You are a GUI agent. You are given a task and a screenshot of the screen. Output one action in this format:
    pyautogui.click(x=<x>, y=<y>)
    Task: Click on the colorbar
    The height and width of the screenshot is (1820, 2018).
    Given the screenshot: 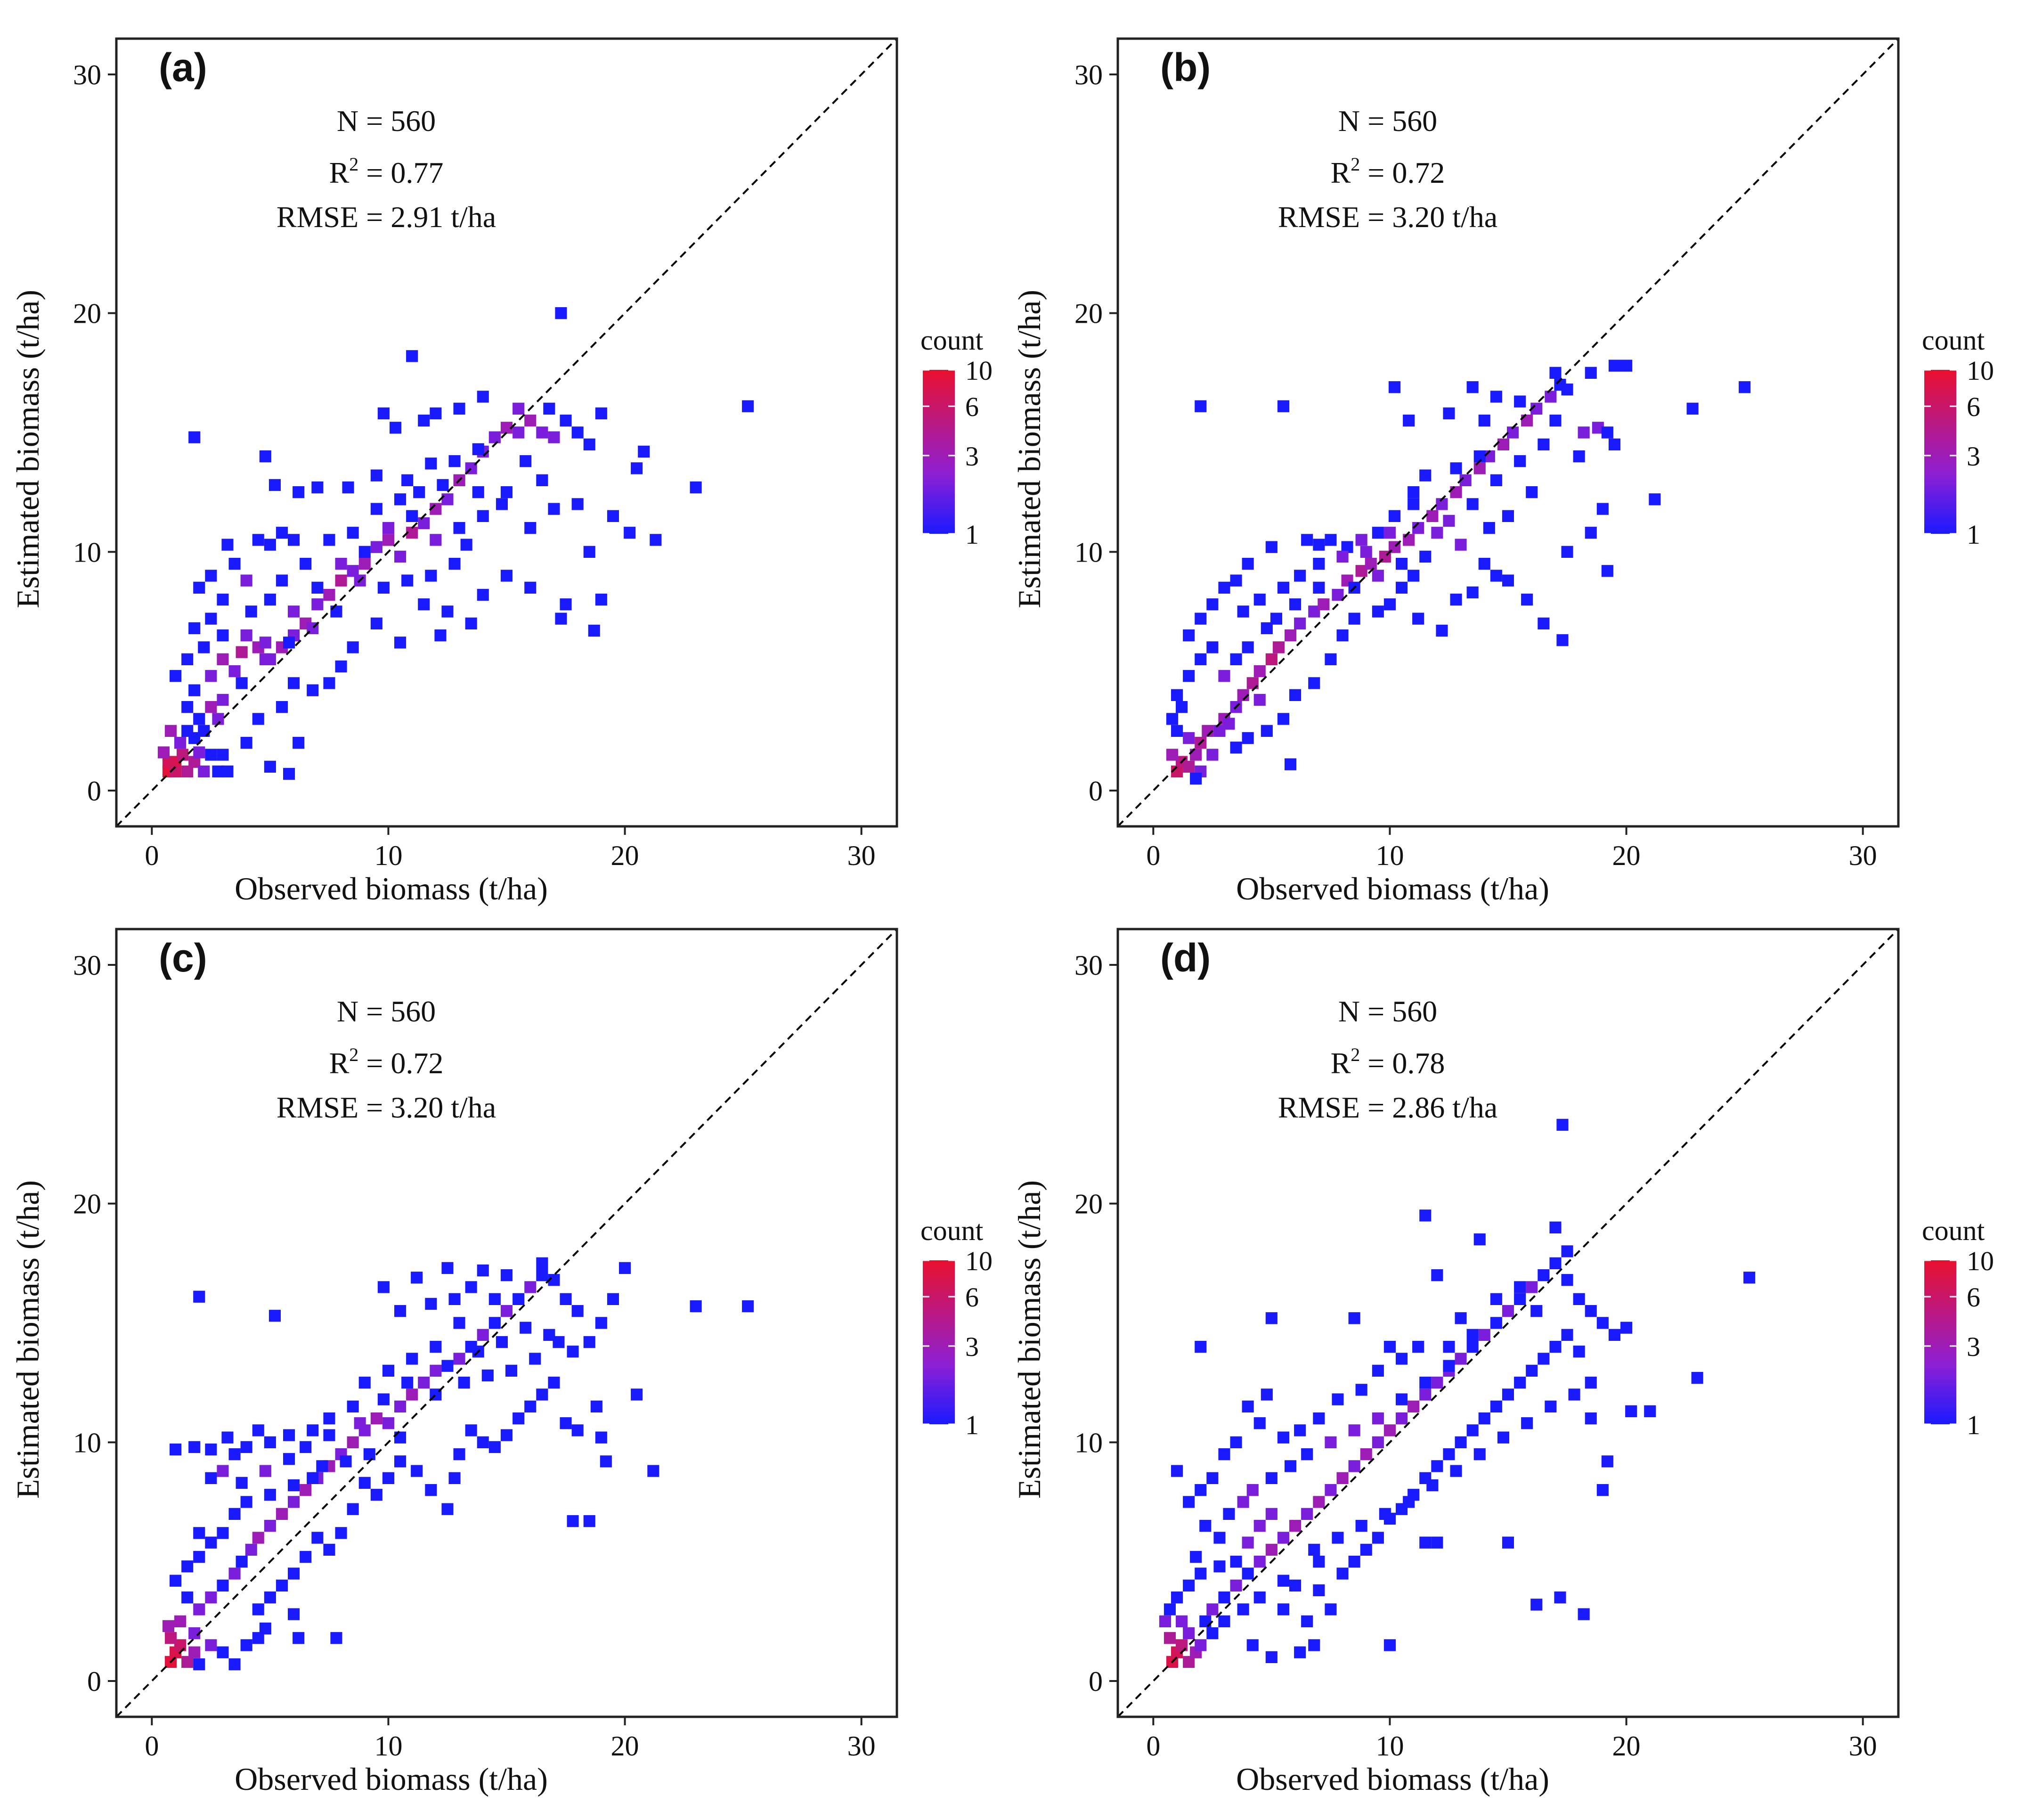 What is the action you would take?
    pyautogui.click(x=1940, y=452)
    